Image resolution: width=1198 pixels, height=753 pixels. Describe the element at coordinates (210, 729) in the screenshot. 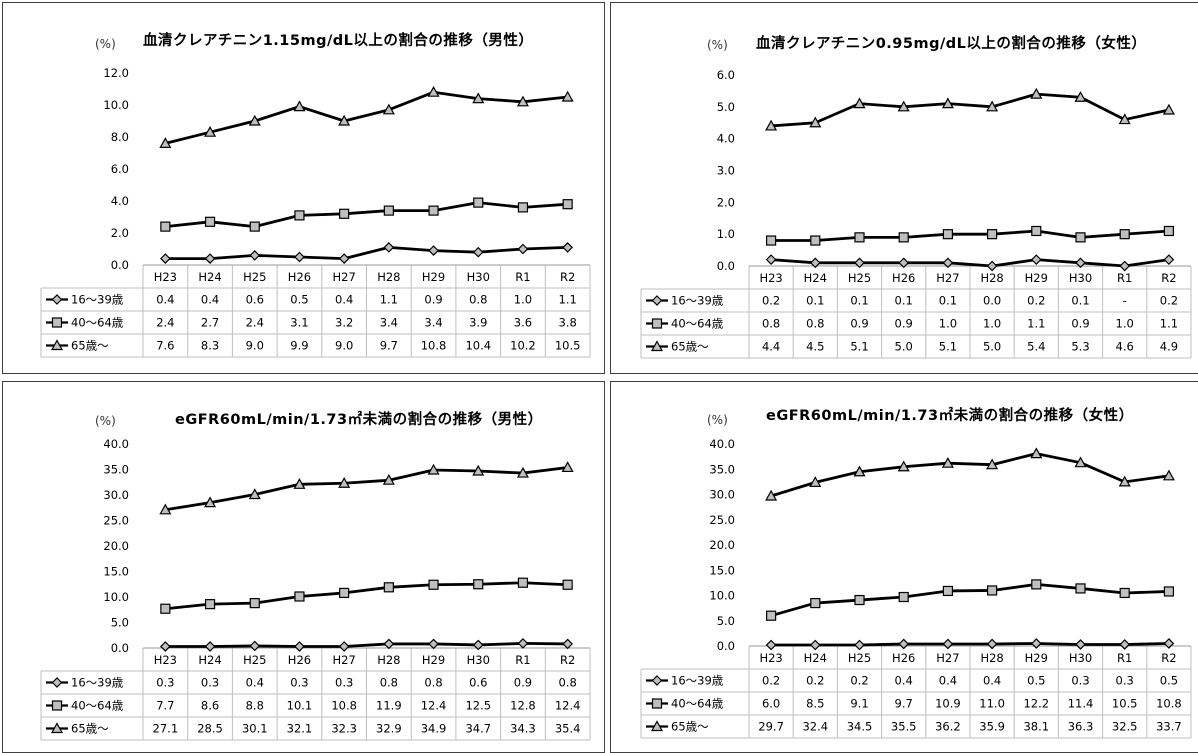

I see `data-label: 28.5` at that location.